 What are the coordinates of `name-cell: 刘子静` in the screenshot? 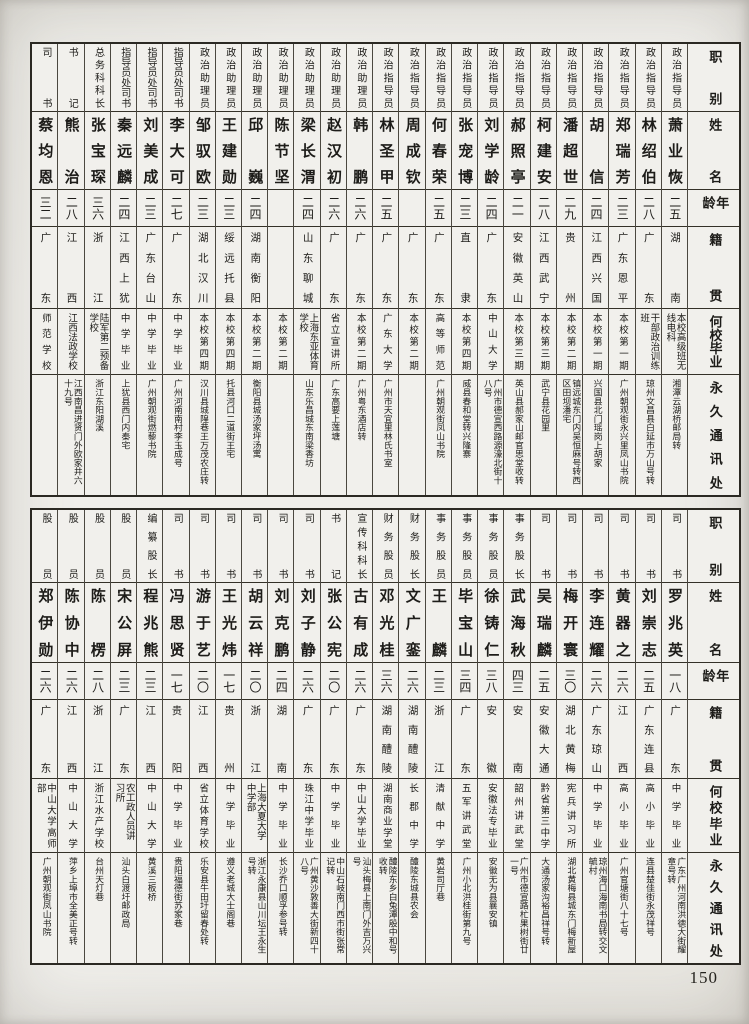 It's located at (307, 623).